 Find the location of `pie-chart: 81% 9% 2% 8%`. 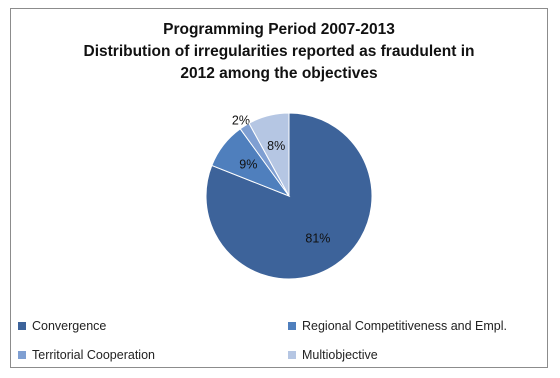

pie-chart: 81% 9% 2% 8% is located at coordinates (289, 196).